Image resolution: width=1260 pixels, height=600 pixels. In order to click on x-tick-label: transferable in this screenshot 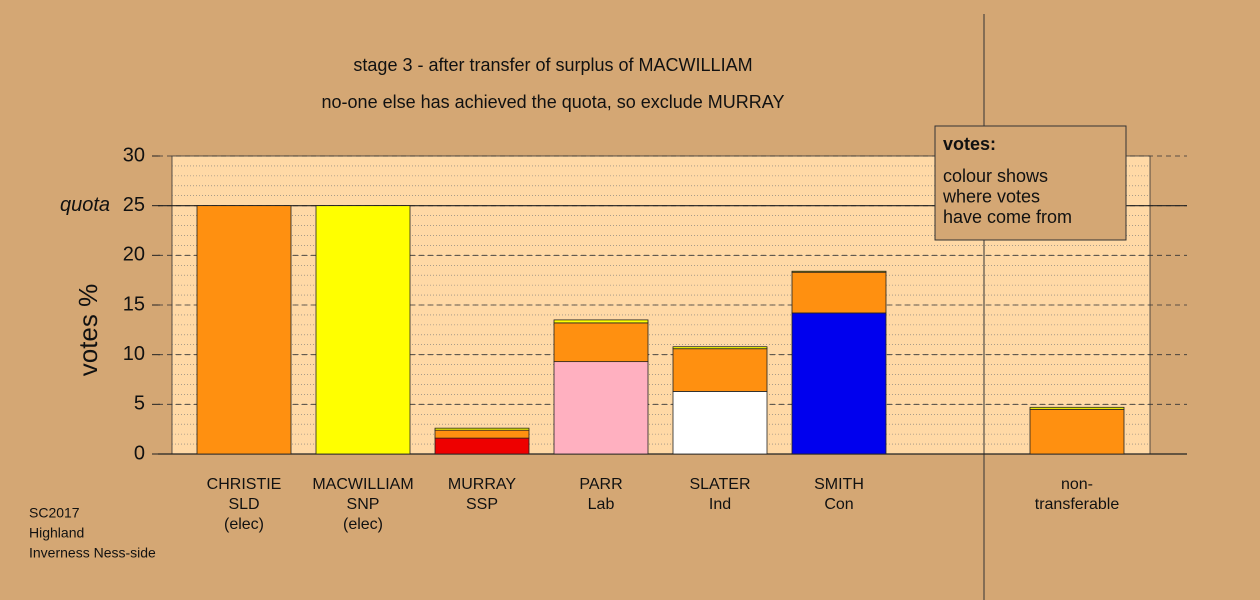, I will do `click(1077, 504)`.